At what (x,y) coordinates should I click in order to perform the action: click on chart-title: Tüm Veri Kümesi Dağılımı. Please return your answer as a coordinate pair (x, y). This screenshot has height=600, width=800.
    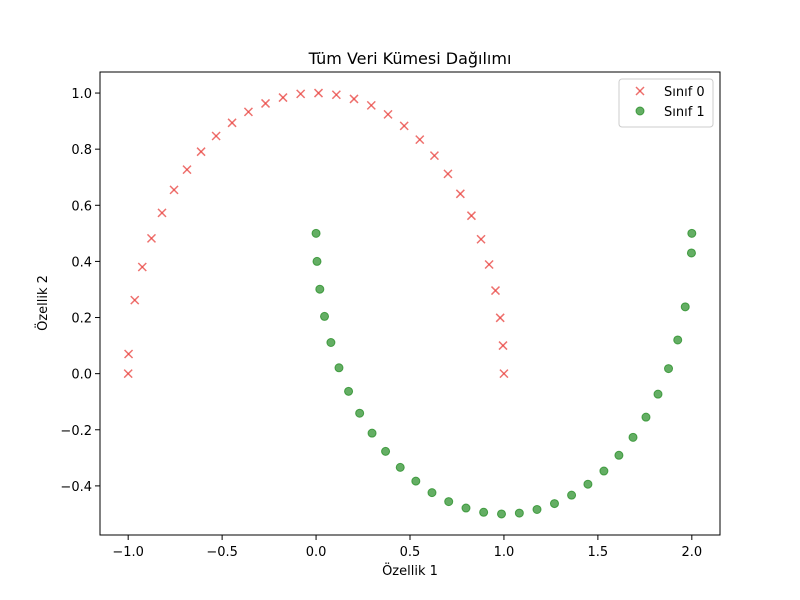
    Looking at the image, I should click on (410, 58).